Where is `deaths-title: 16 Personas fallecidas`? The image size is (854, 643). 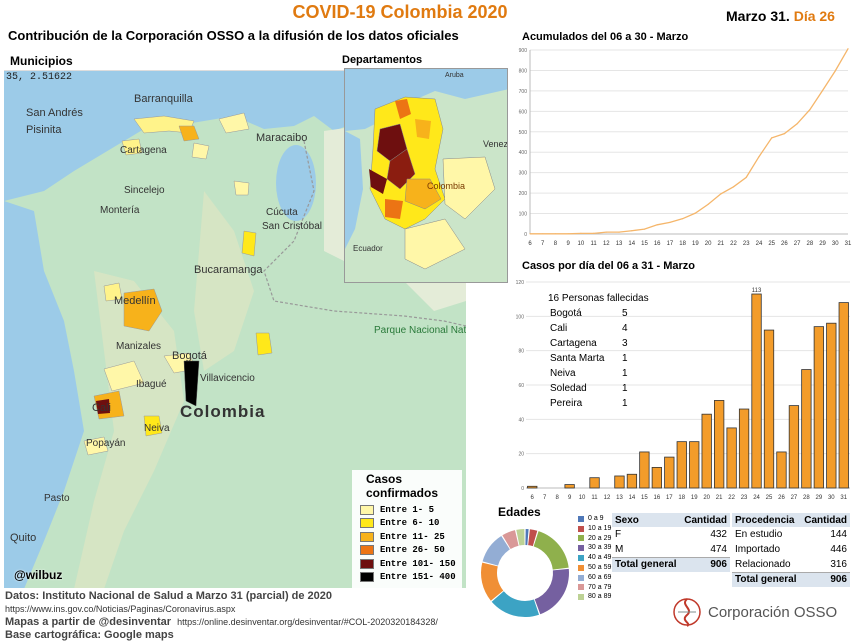 deaths-title: 16 Personas fallecidas is located at coordinates (598, 298).